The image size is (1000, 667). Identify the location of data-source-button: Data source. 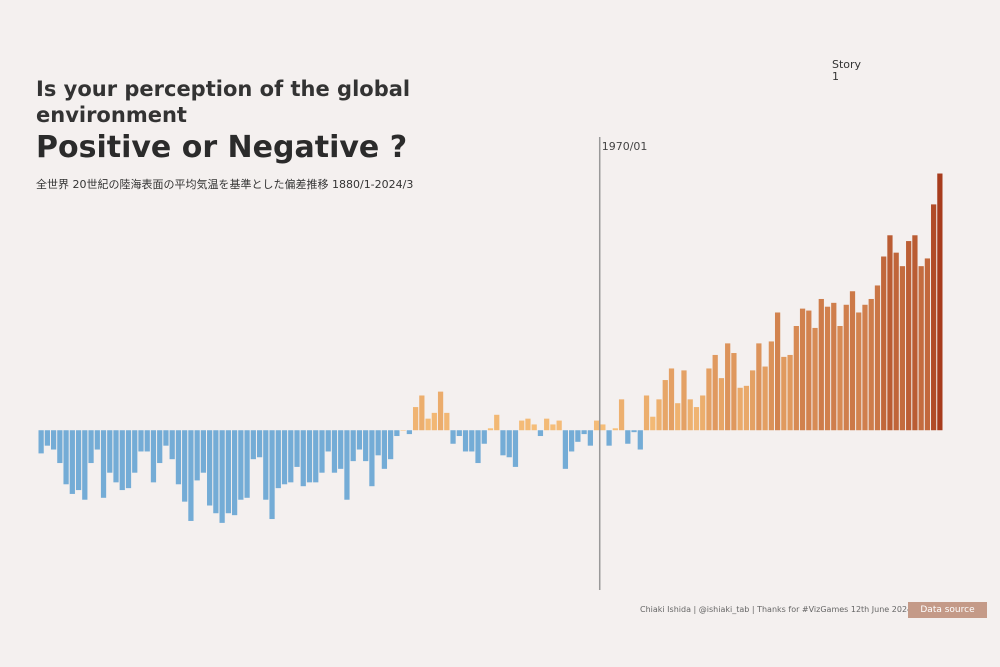
(947, 610).